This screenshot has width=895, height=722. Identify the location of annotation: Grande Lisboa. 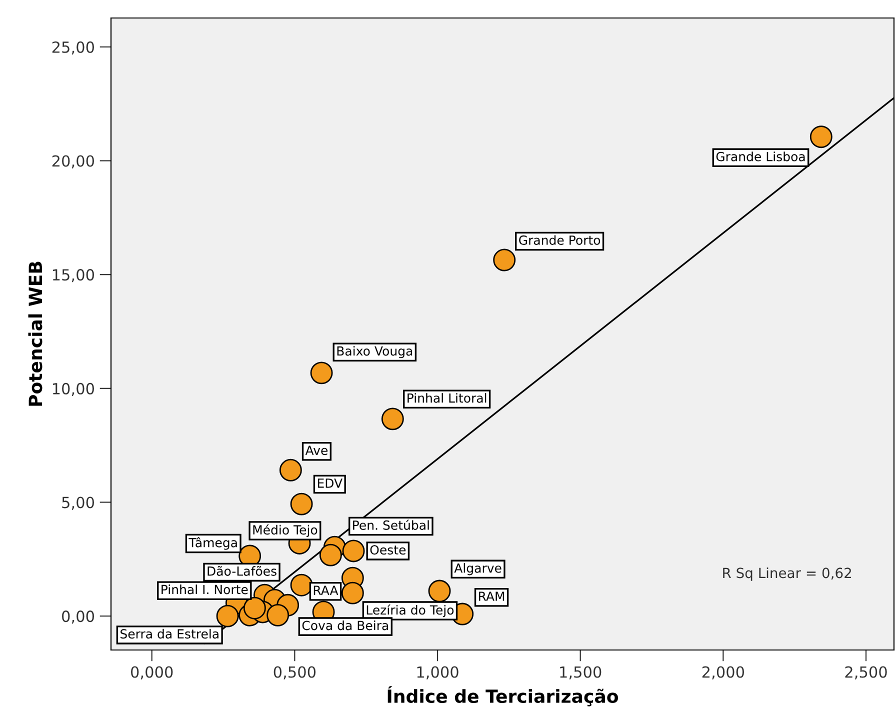
(760, 157).